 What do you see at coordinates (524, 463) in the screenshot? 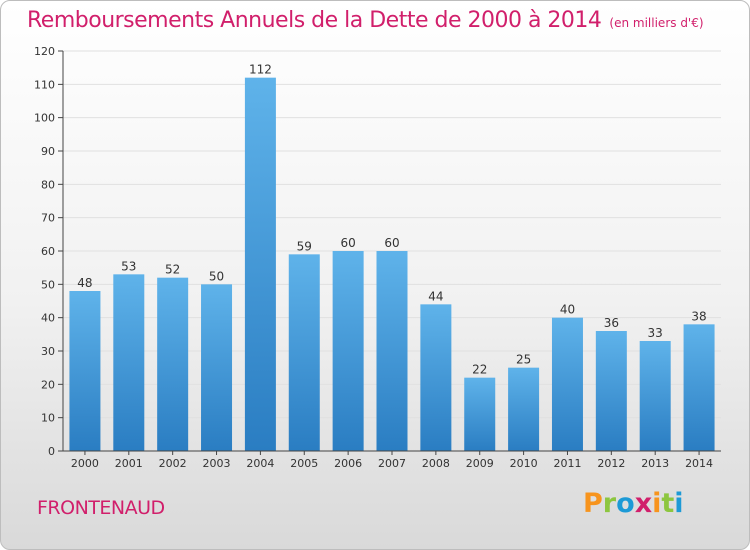
I see `x-tick-label: 2010` at bounding box center [524, 463].